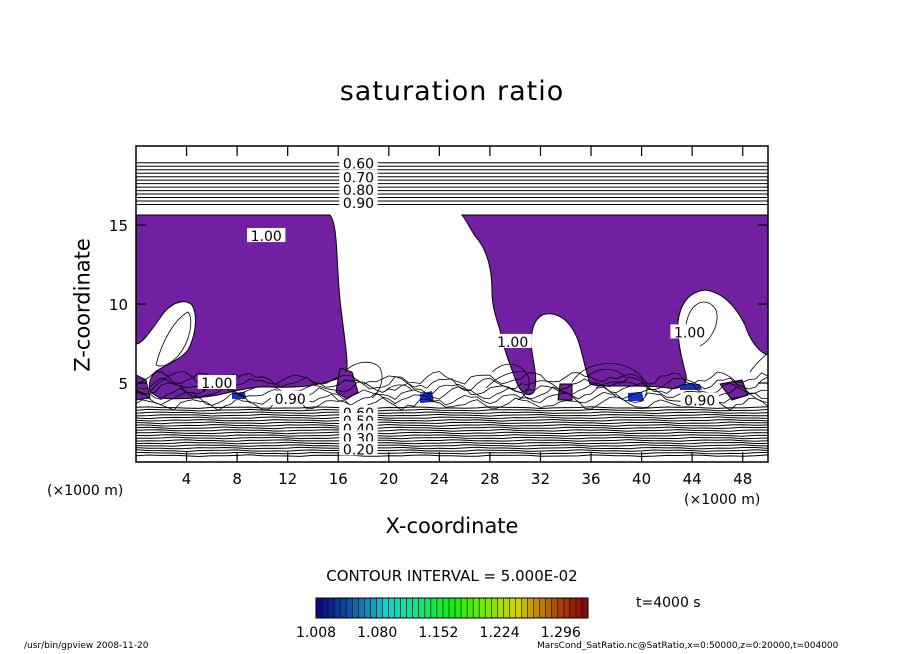  I want to click on lower-contour-lines, so click(452, 432).